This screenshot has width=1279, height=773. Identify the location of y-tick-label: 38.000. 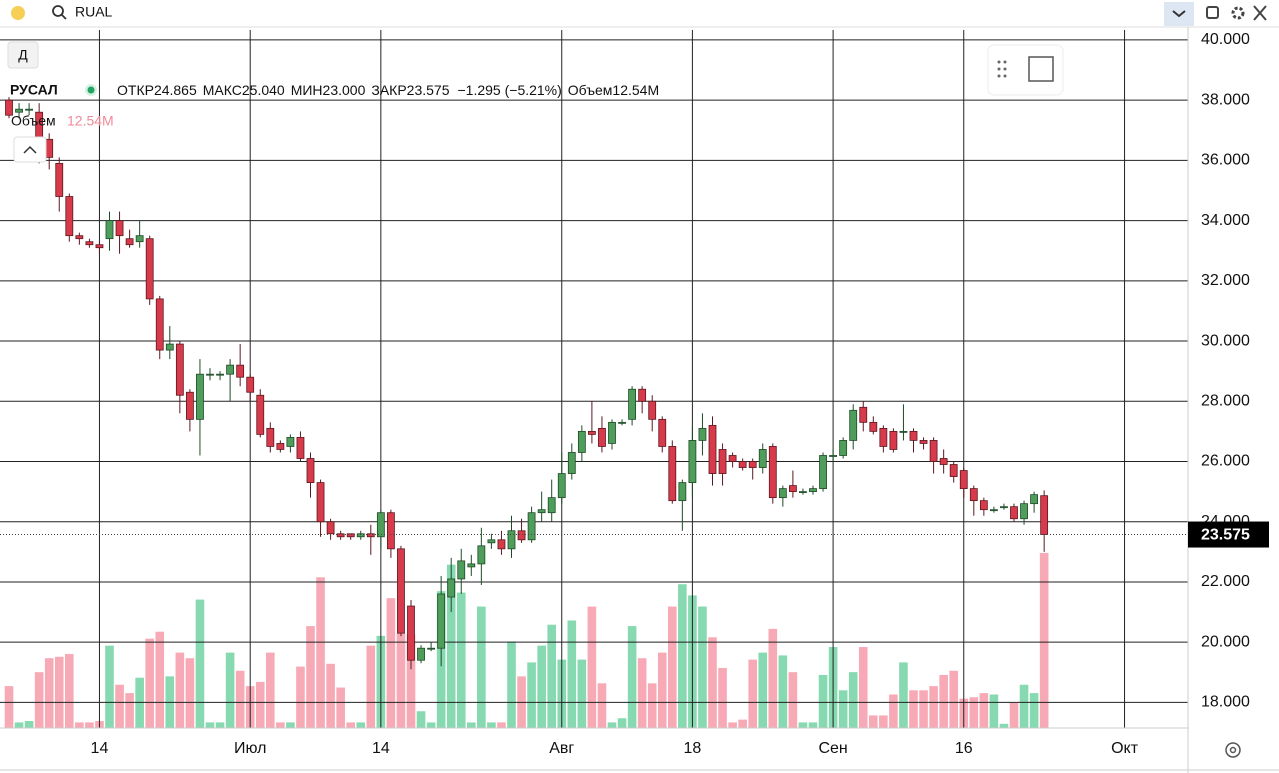
(1225, 99).